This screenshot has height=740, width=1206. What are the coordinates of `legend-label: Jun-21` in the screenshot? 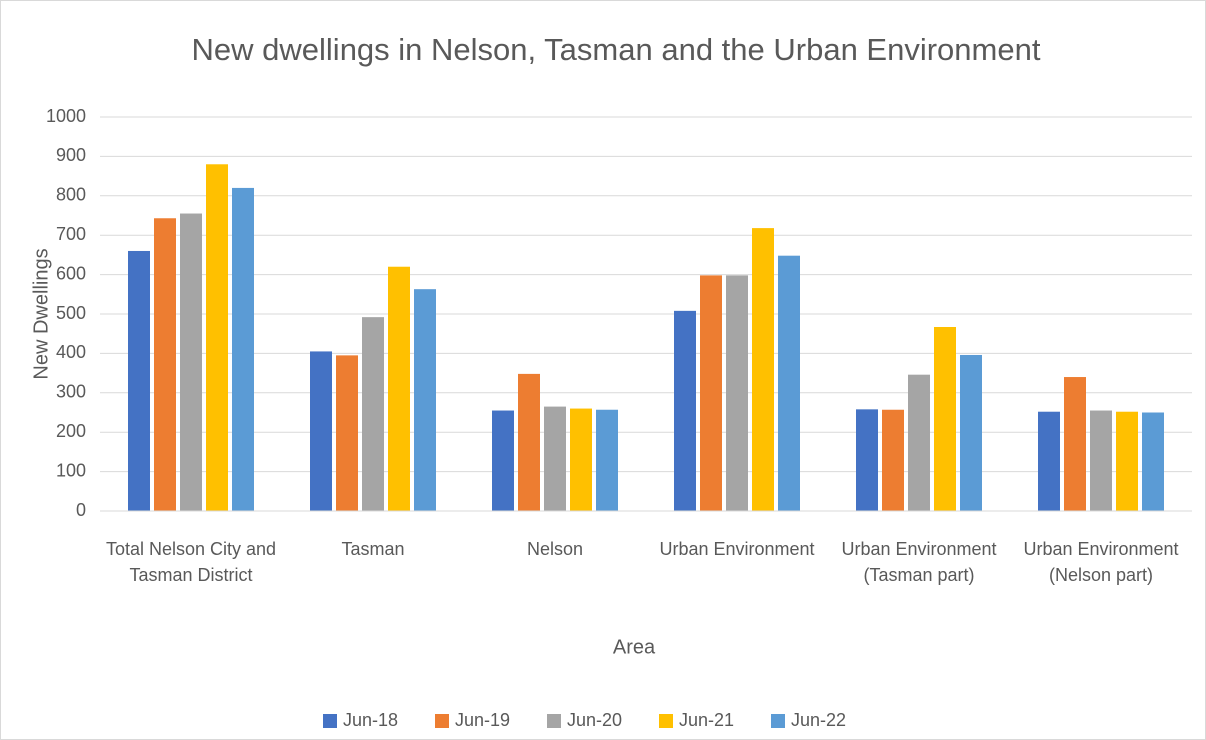 It's located at (706, 720).